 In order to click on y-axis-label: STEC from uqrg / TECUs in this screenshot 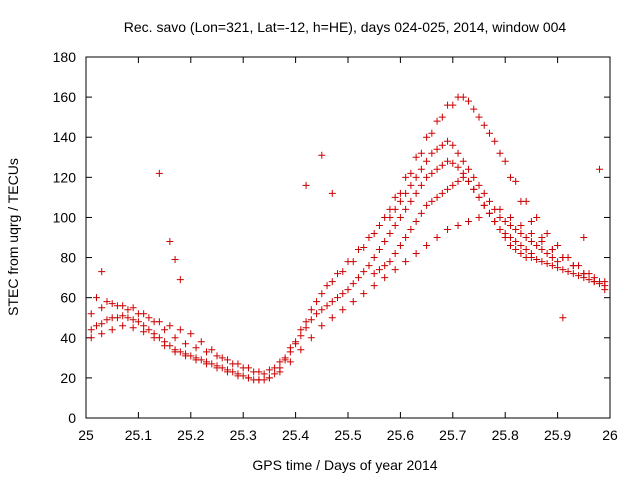, I will do `click(13, 237)`.